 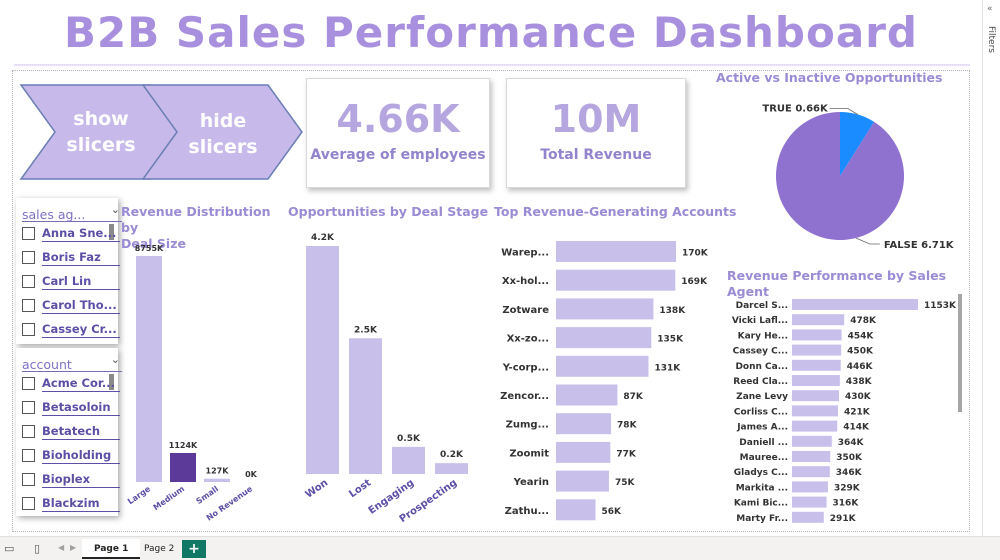 I want to click on previous-page-icon: ◀, so click(x=61, y=547).